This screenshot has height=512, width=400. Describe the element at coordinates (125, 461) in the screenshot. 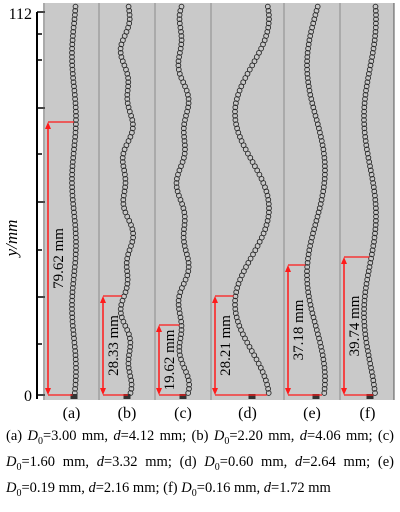

I see `caption-bubble-diameter: 3.32` at that location.